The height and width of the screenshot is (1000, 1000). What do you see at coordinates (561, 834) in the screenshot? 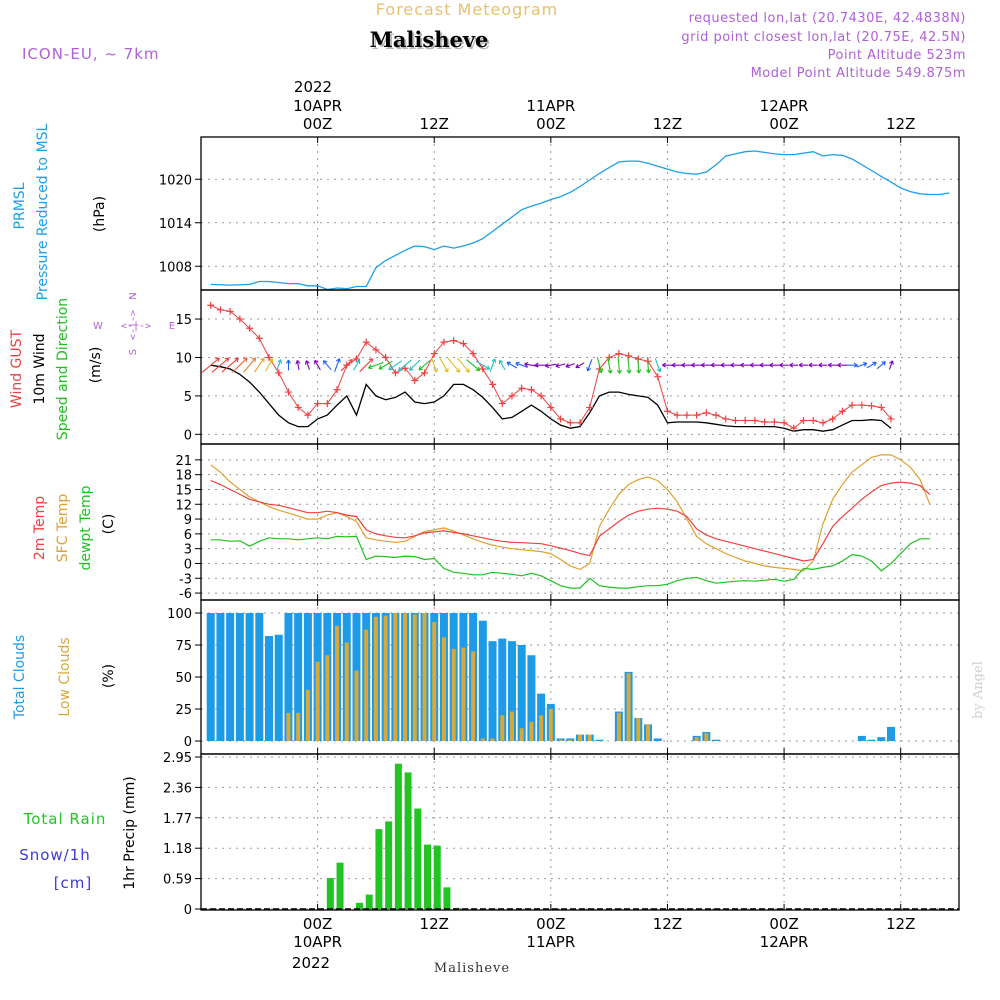
I see `precip-panel: 0 0.59 1.18 1.77 2.36 2.95` at bounding box center [561, 834].